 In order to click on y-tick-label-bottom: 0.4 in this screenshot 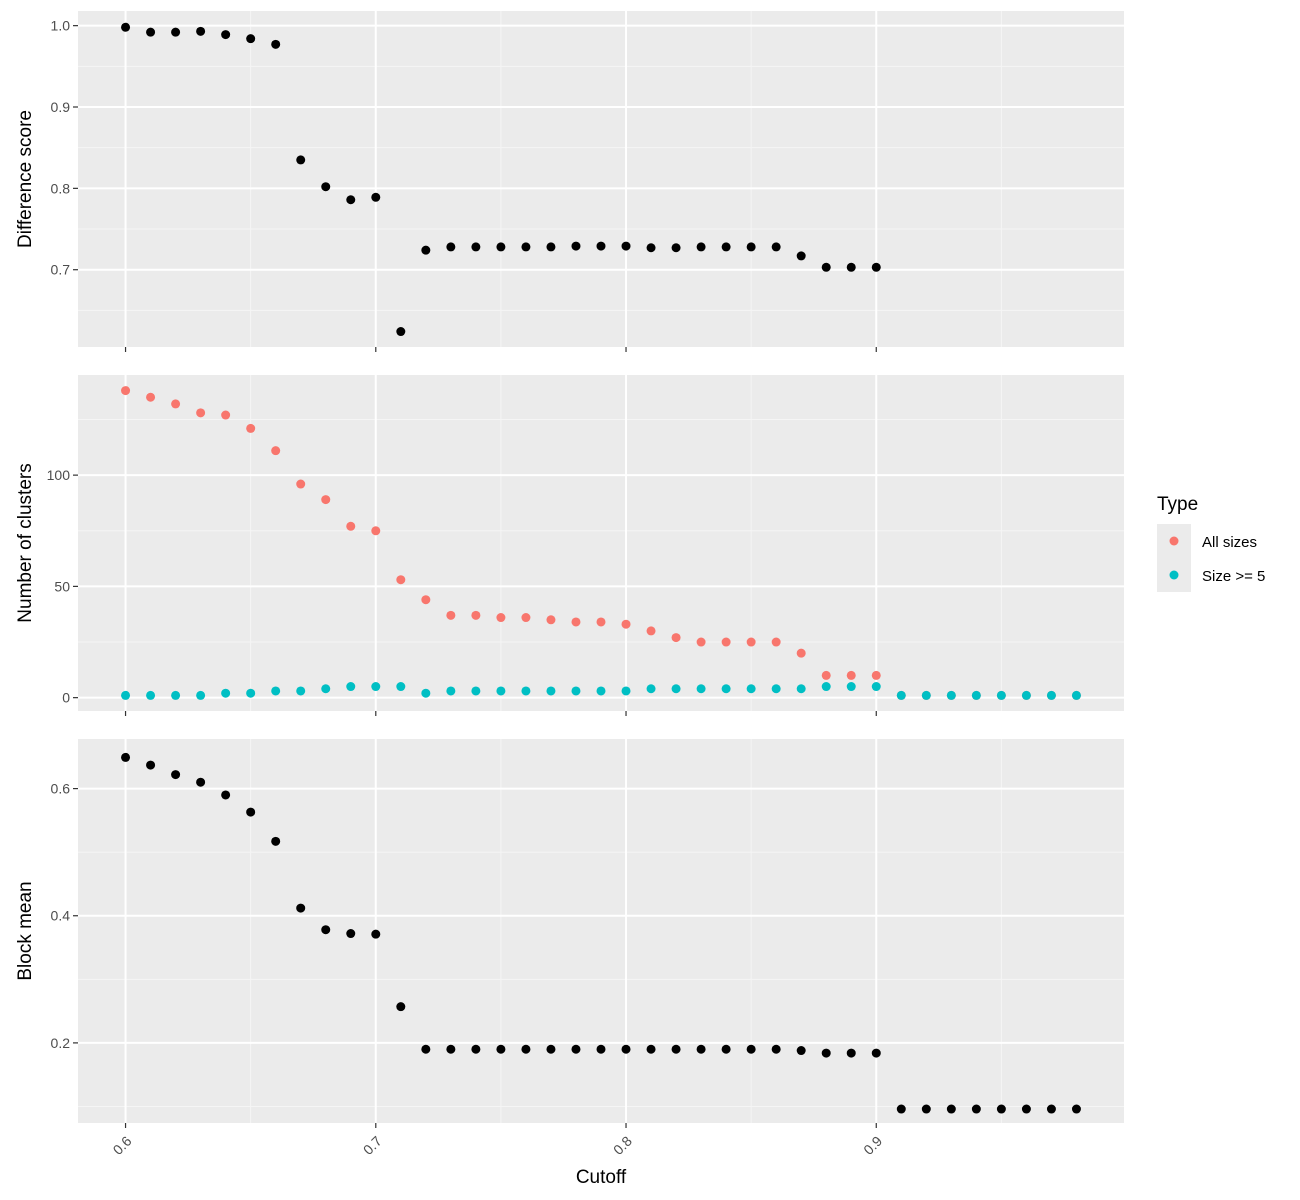, I will do `click(61, 916)`.